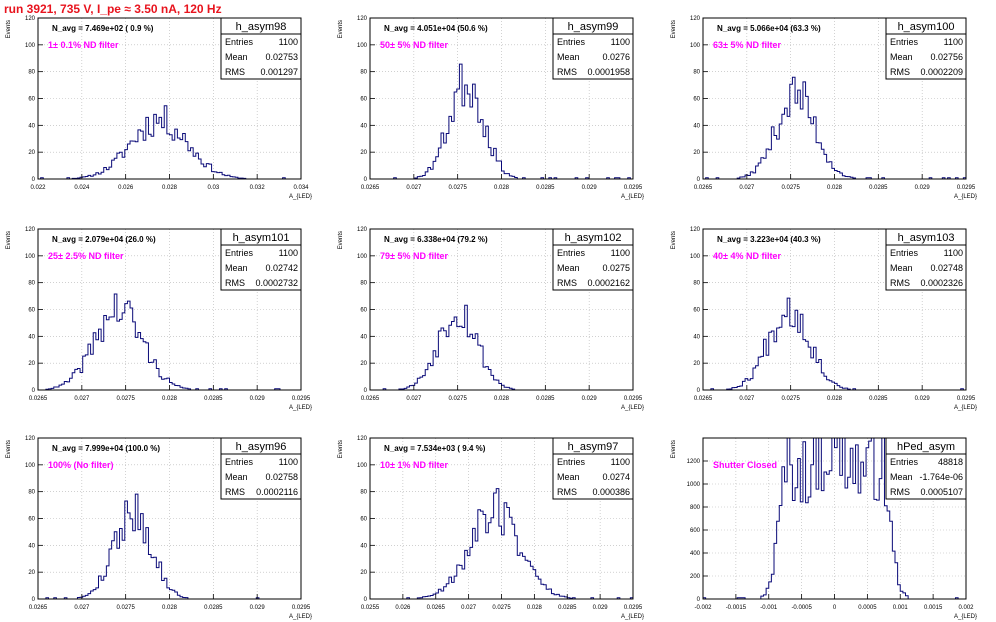  I want to click on stats-value: 0.02758, so click(281, 477).